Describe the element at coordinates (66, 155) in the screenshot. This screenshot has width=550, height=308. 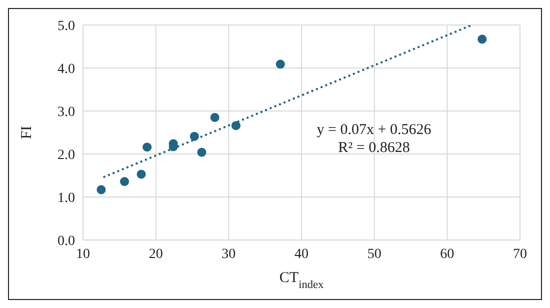
I see `y-tick-label: 2.0` at that location.